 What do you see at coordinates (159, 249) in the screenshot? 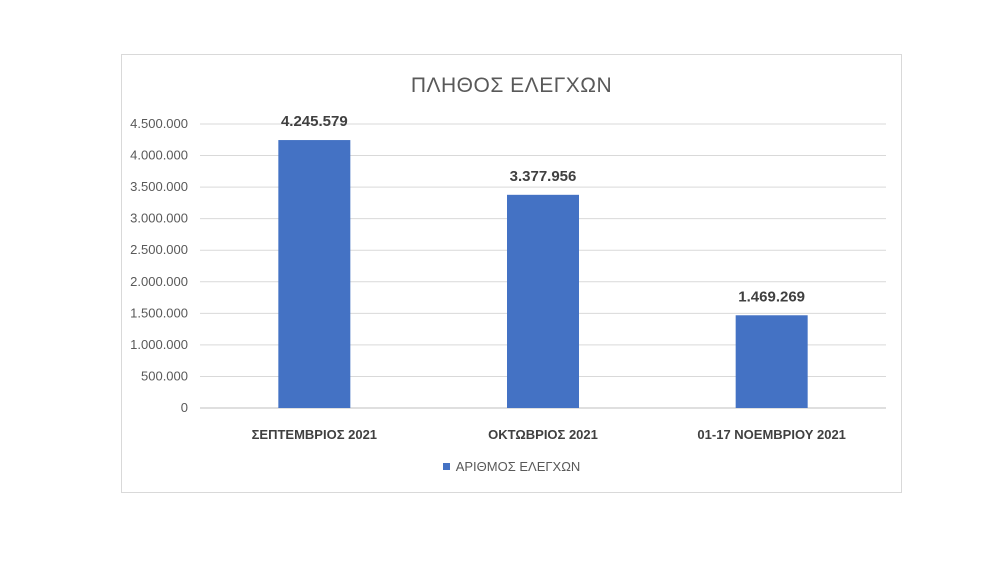
I see `y-tick-label: 2.500.000` at bounding box center [159, 249].